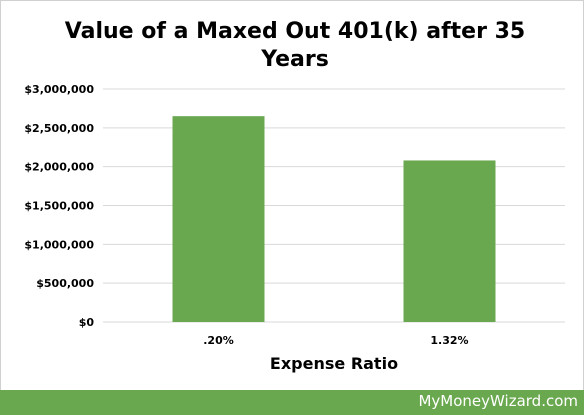 This screenshot has height=415, width=584. What do you see at coordinates (292, 402) in the screenshot?
I see `footer-bar: MyMoneyWizard.com` at bounding box center [292, 402].